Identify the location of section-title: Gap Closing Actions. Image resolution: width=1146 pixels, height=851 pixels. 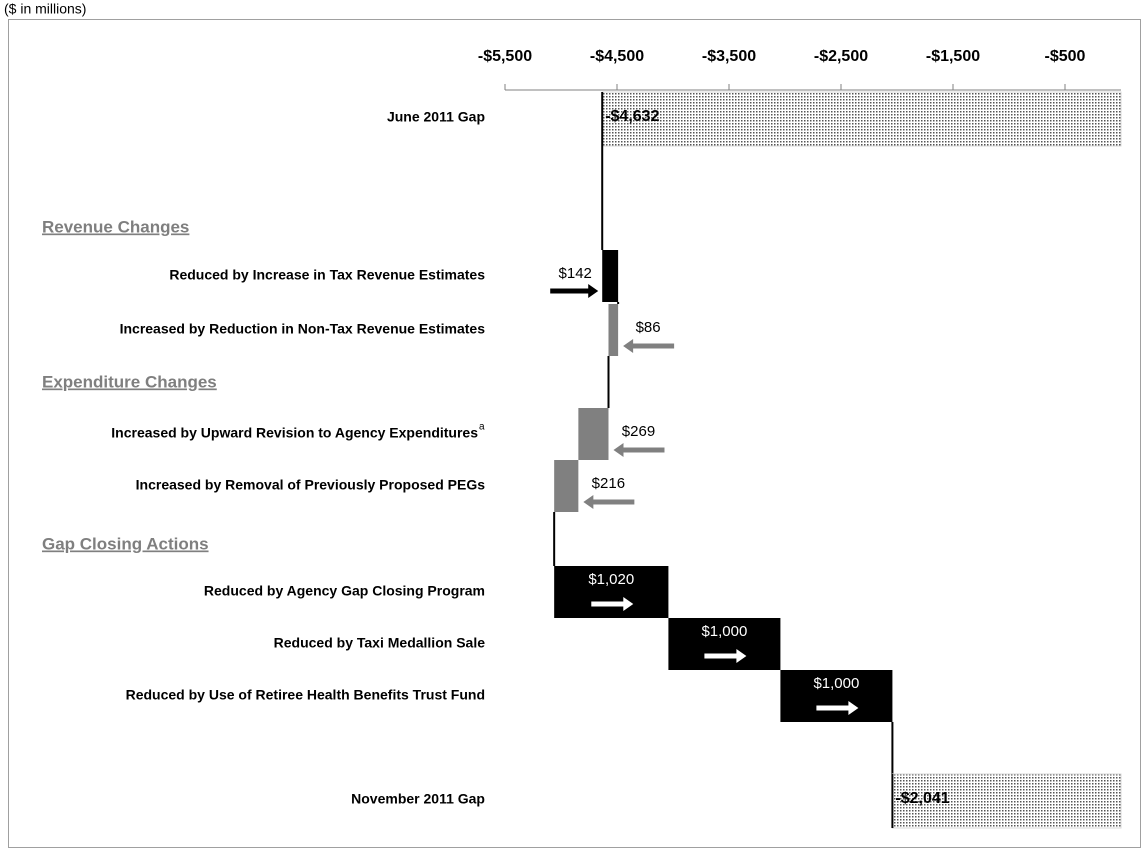
(125, 543).